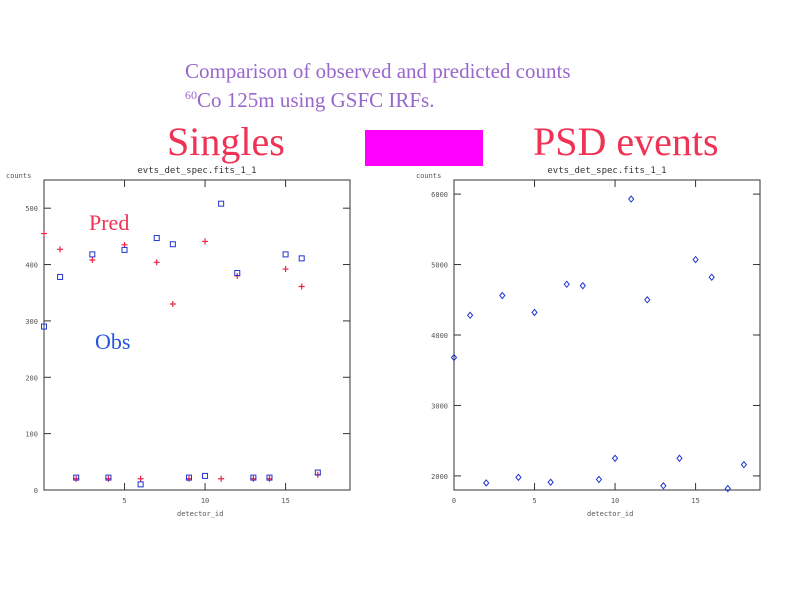 The height and width of the screenshot is (600, 800). I want to click on psd-y-tick-label: 2000, so click(439, 477).